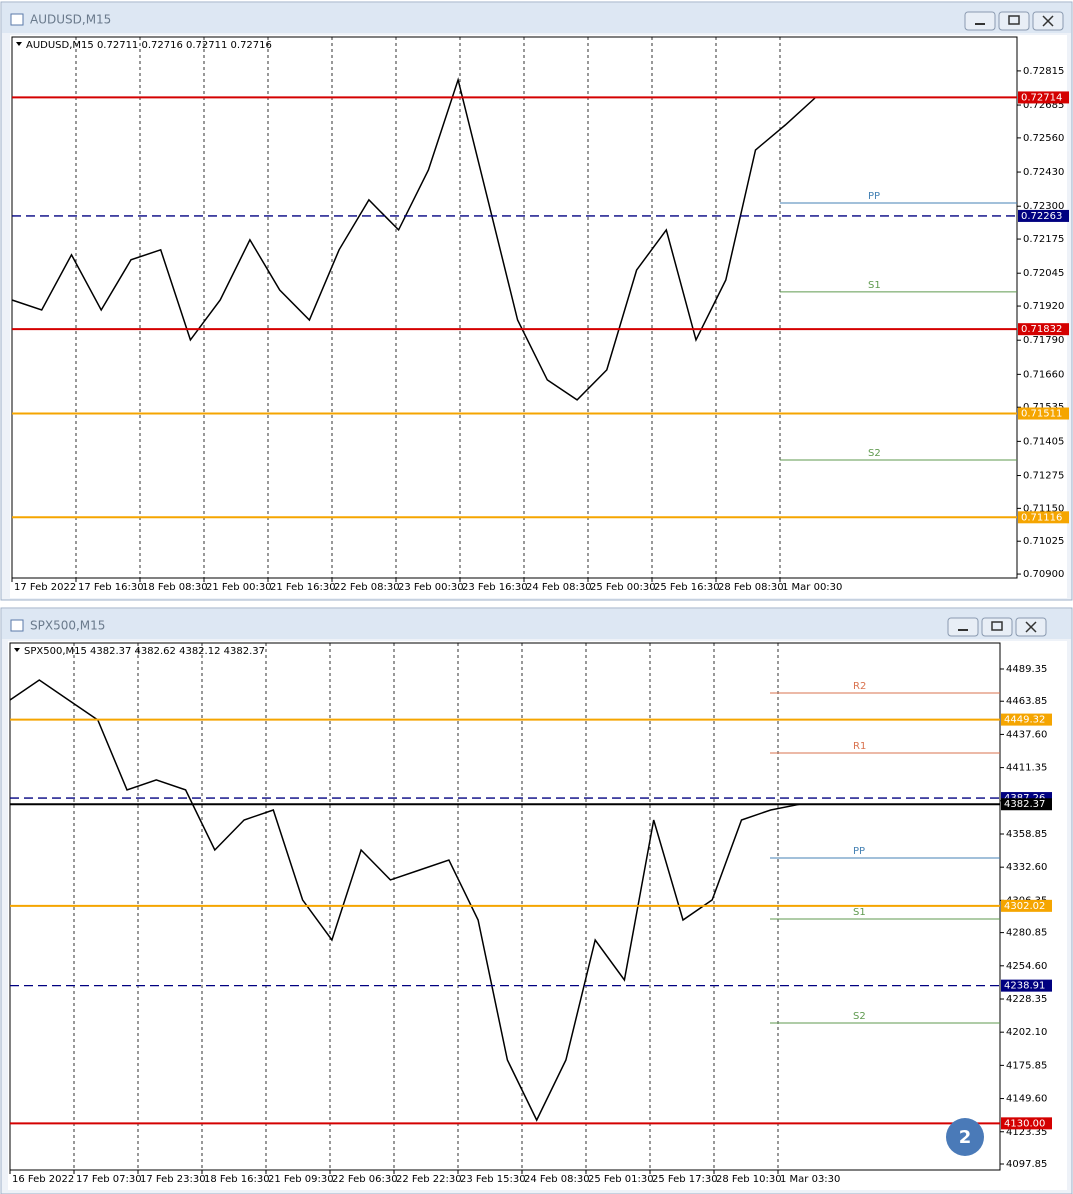 The height and width of the screenshot is (1194, 1073). What do you see at coordinates (1026, 701) in the screenshot?
I see `y-tick-label: 4463.85` at bounding box center [1026, 701].